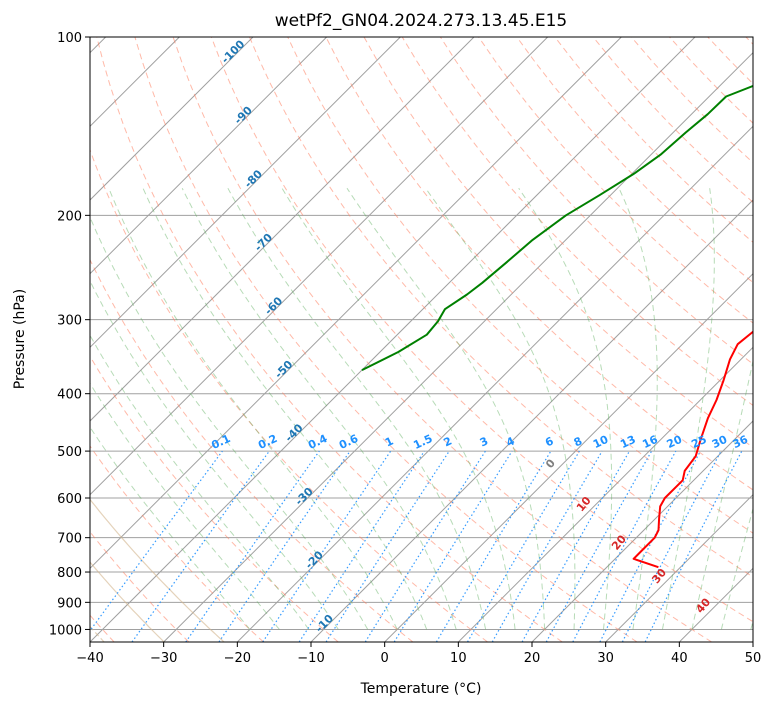 The width and height of the screenshot is (775, 708). I want to click on y-tick-label: 100, so click(69, 38).